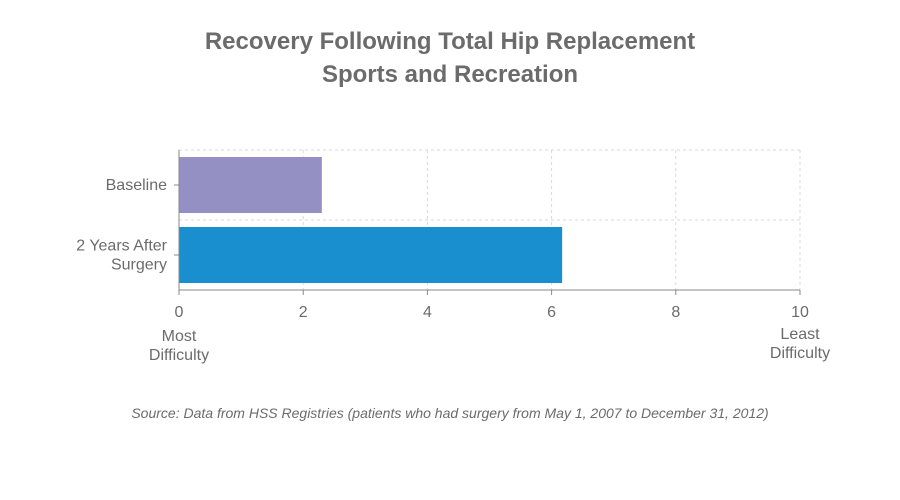  What do you see at coordinates (675, 312) in the screenshot?
I see `x-tick-label-4: 8` at bounding box center [675, 312].